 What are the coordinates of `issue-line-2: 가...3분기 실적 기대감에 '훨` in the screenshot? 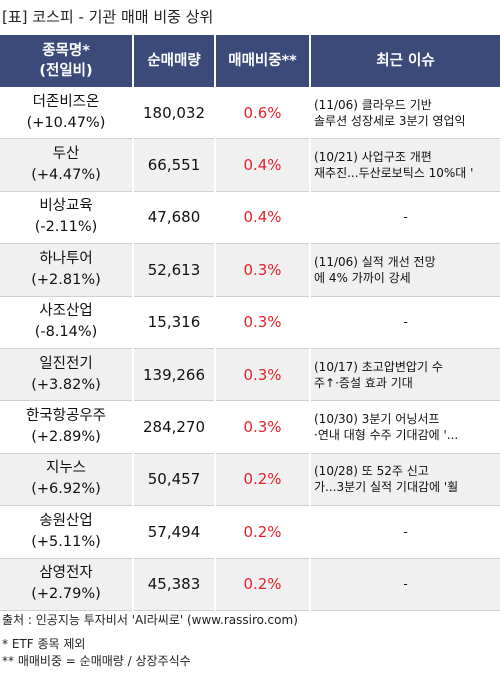 It's located at (386, 487).